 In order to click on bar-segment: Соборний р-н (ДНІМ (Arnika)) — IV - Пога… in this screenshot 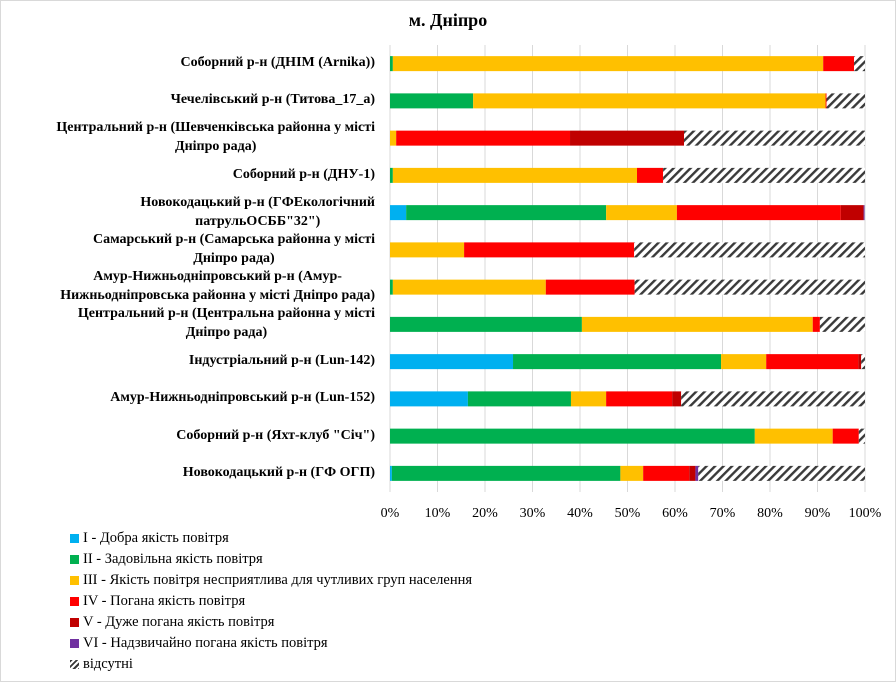, I will do `click(839, 64)`.